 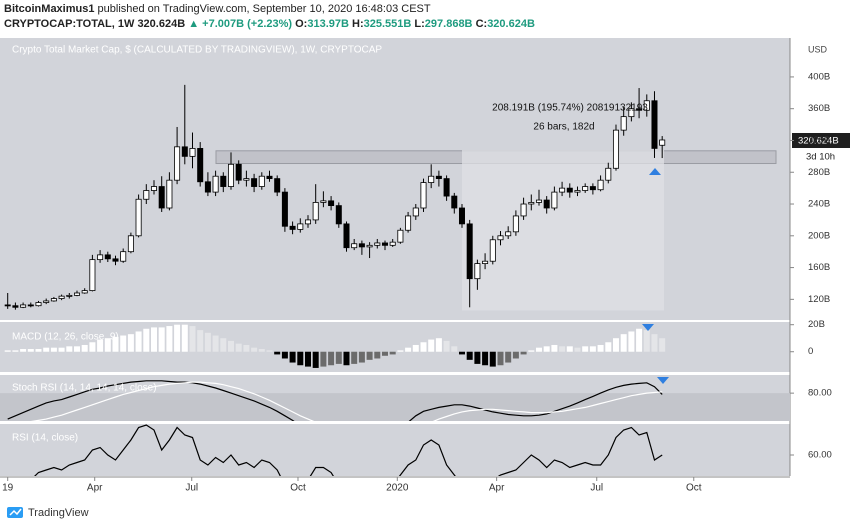 I want to click on countdown: 3d 10h, so click(x=820, y=157).